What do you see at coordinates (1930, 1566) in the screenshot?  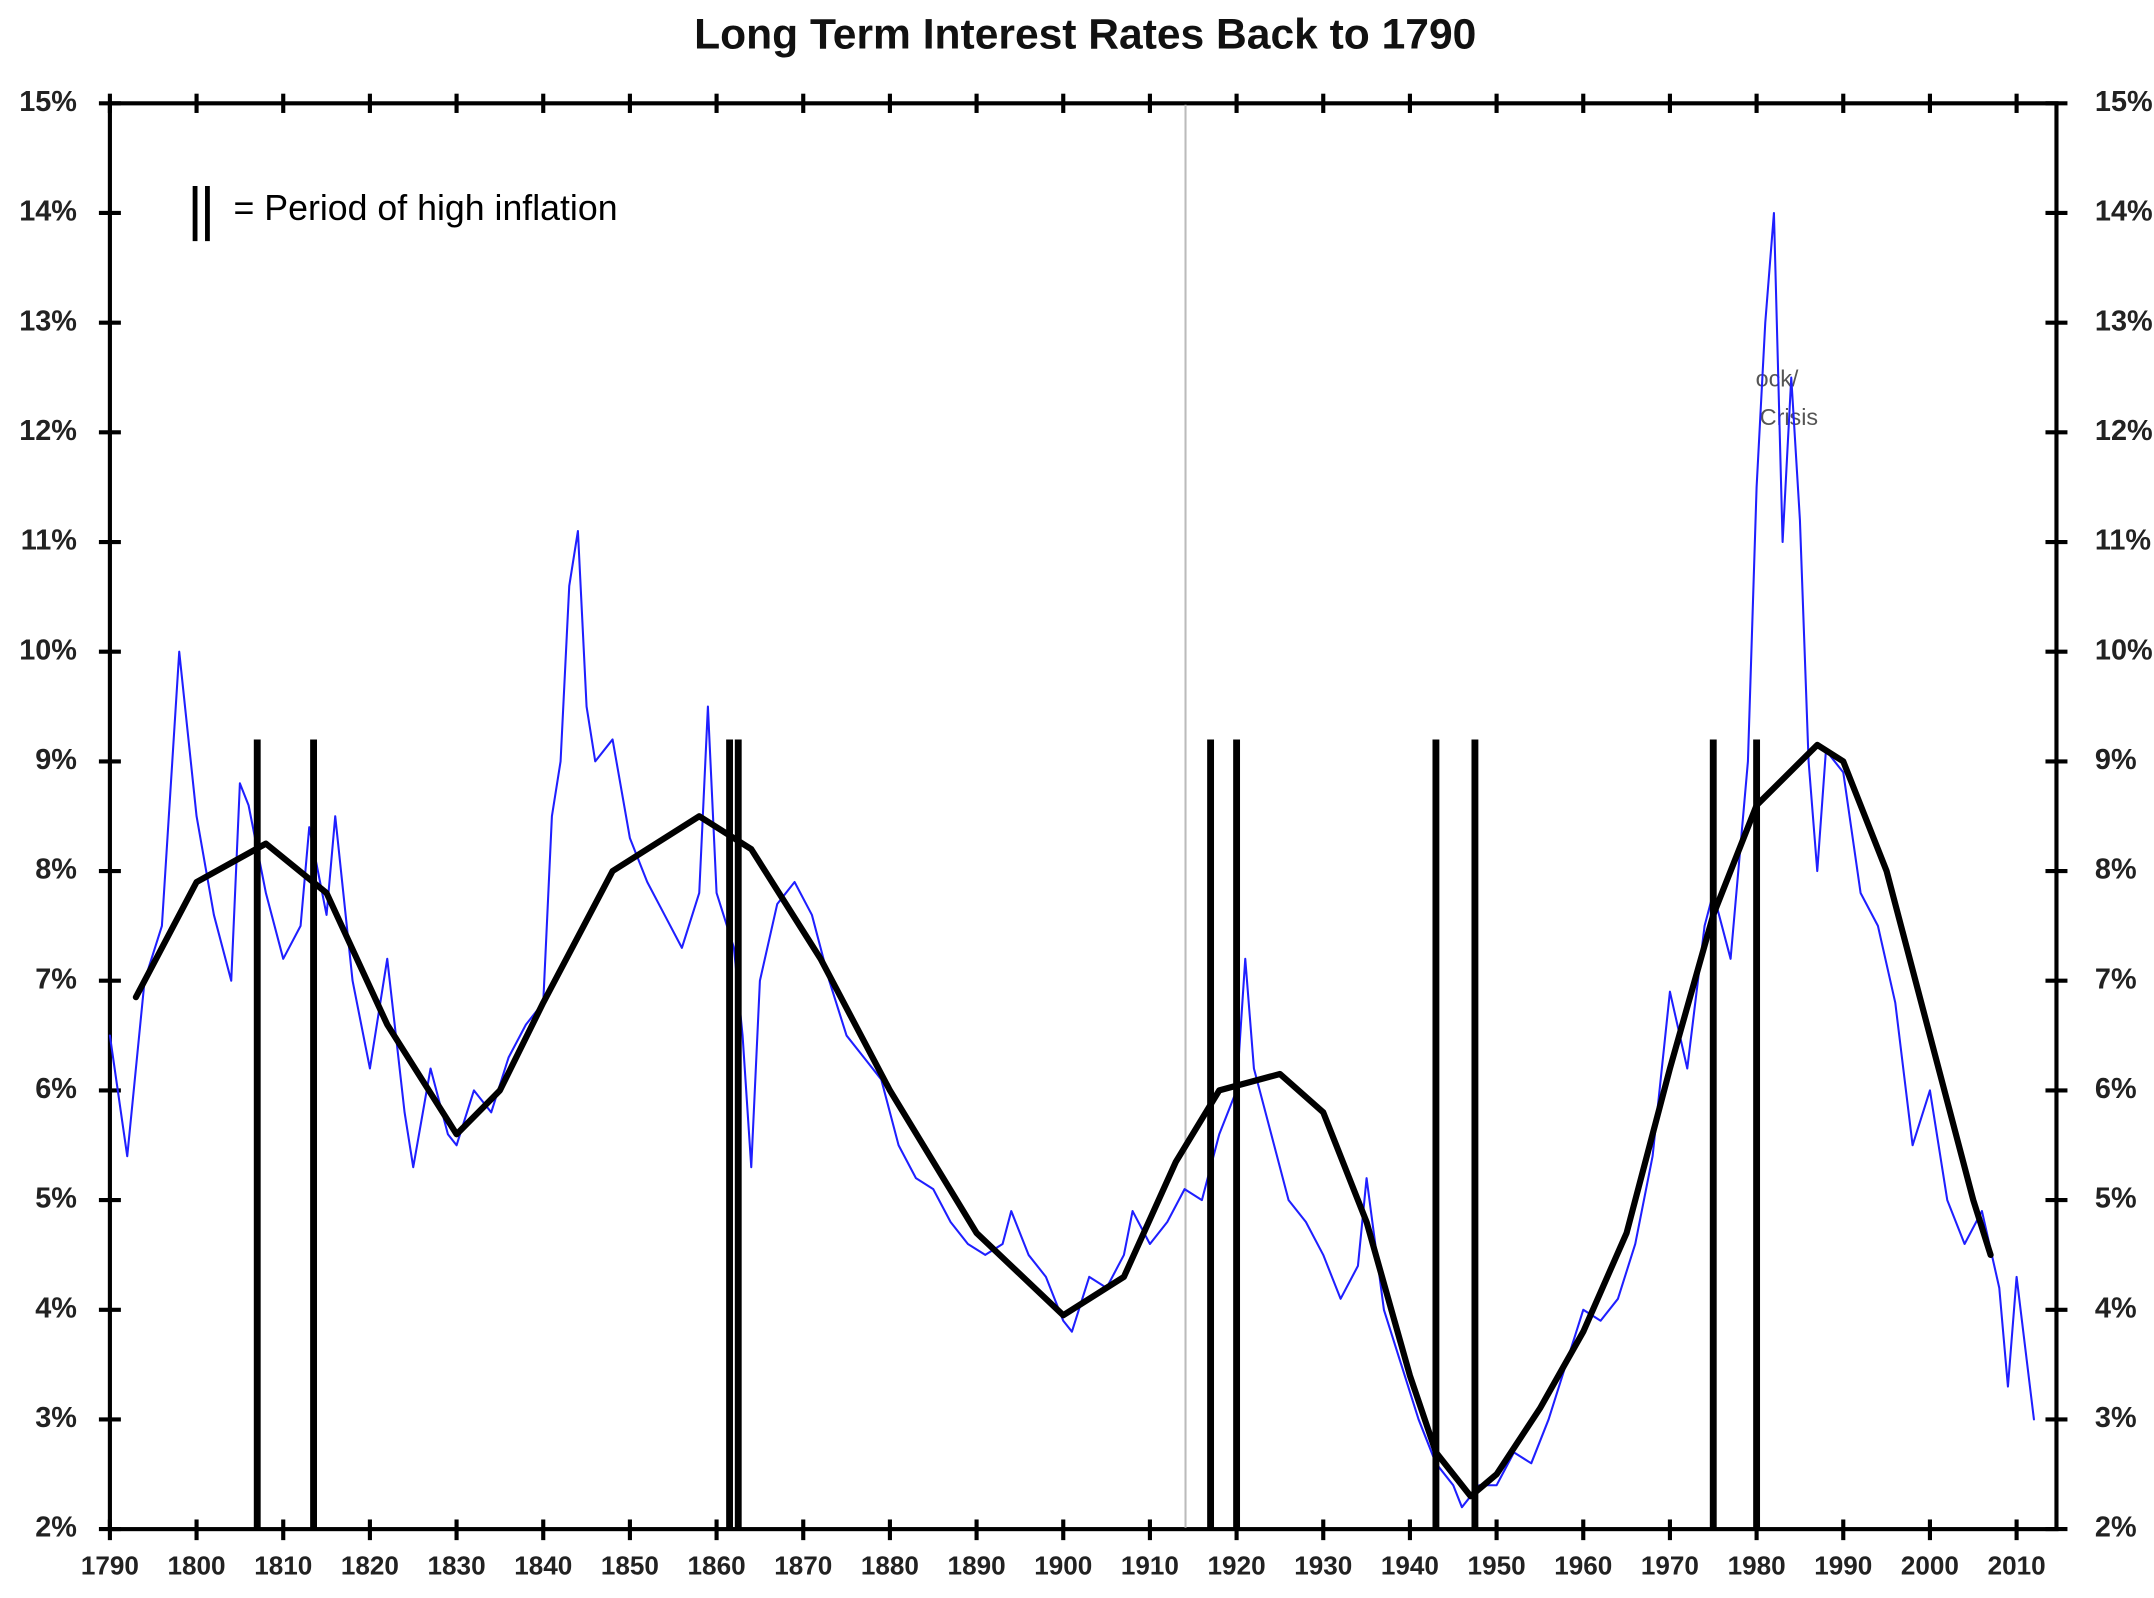 I see `x-tick-label: 2000` at bounding box center [1930, 1566].